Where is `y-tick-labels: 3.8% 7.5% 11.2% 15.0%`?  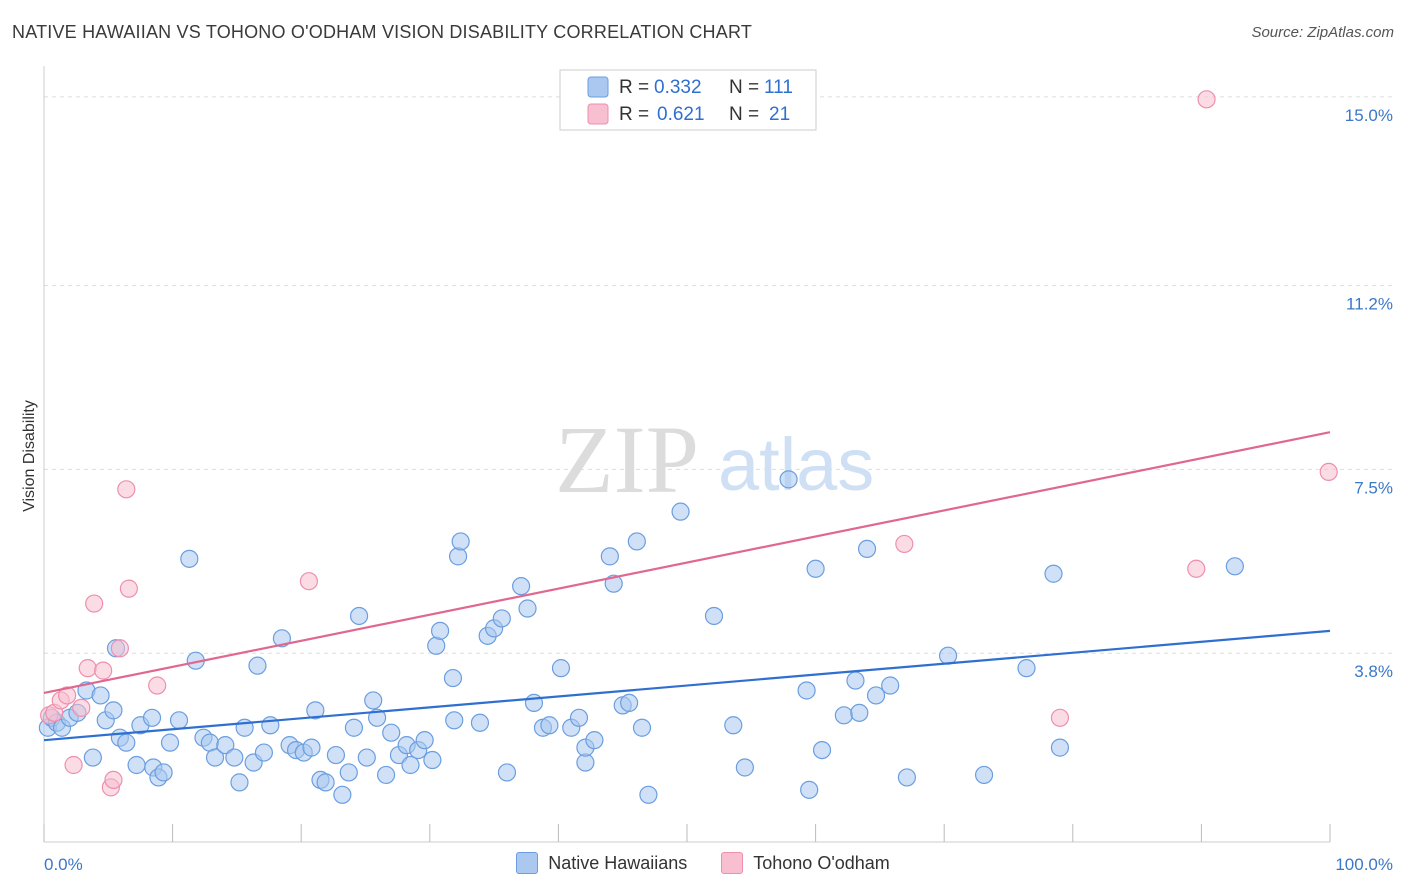
y-tick-labels: 3.8% 7.5% 11.2% 15.0% is located at coordinates (1369, 393).